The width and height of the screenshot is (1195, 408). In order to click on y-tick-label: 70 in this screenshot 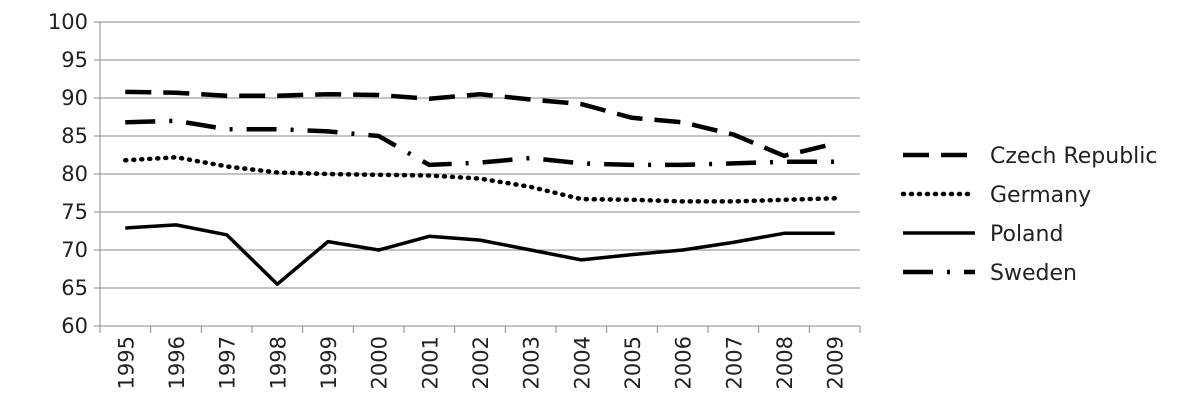, I will do `click(74, 250)`.